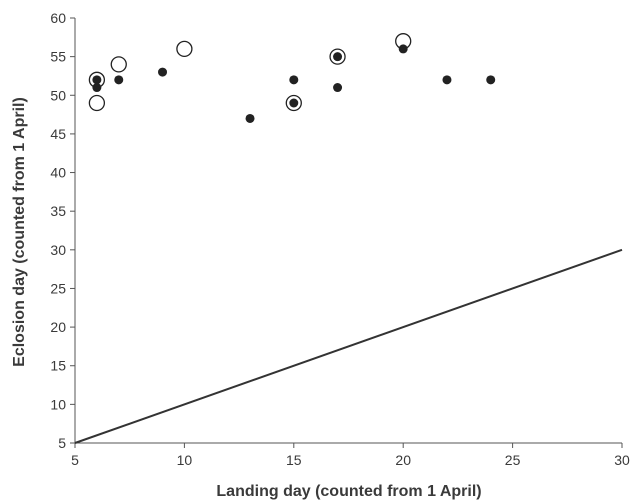 Image resolution: width=630 pixels, height=502 pixels. What do you see at coordinates (58, 95) in the screenshot?
I see `y-tick-label: 50` at bounding box center [58, 95].